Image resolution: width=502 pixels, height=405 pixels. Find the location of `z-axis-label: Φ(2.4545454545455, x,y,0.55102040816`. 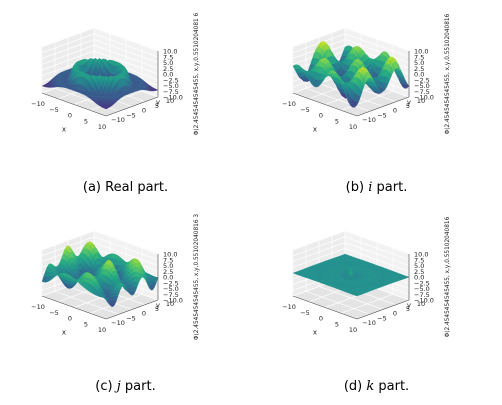

z-axis-label: Φ(2.4545454545455, x,y,0.55102040816 is located at coordinates (448, 276).